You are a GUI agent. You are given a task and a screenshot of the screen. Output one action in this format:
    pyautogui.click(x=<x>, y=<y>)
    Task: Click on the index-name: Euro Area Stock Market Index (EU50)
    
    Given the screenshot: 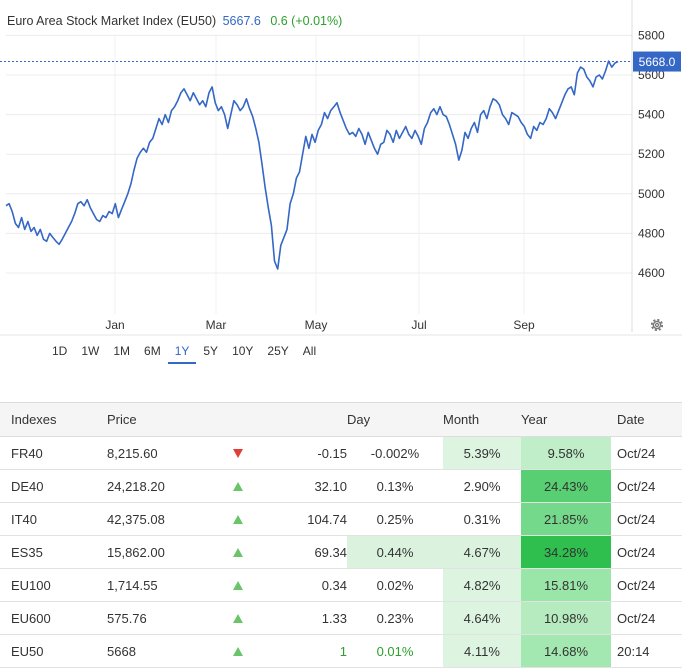 What is the action you would take?
    pyautogui.click(x=112, y=21)
    